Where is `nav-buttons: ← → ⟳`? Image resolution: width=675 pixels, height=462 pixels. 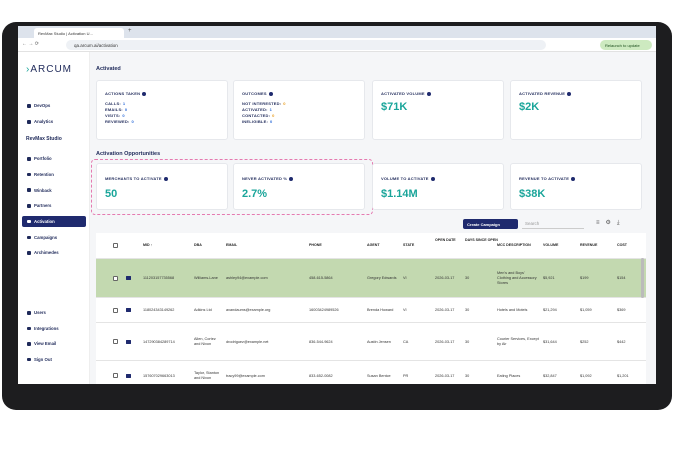 nav-buttons: ← → ⟳ is located at coordinates (30, 44).